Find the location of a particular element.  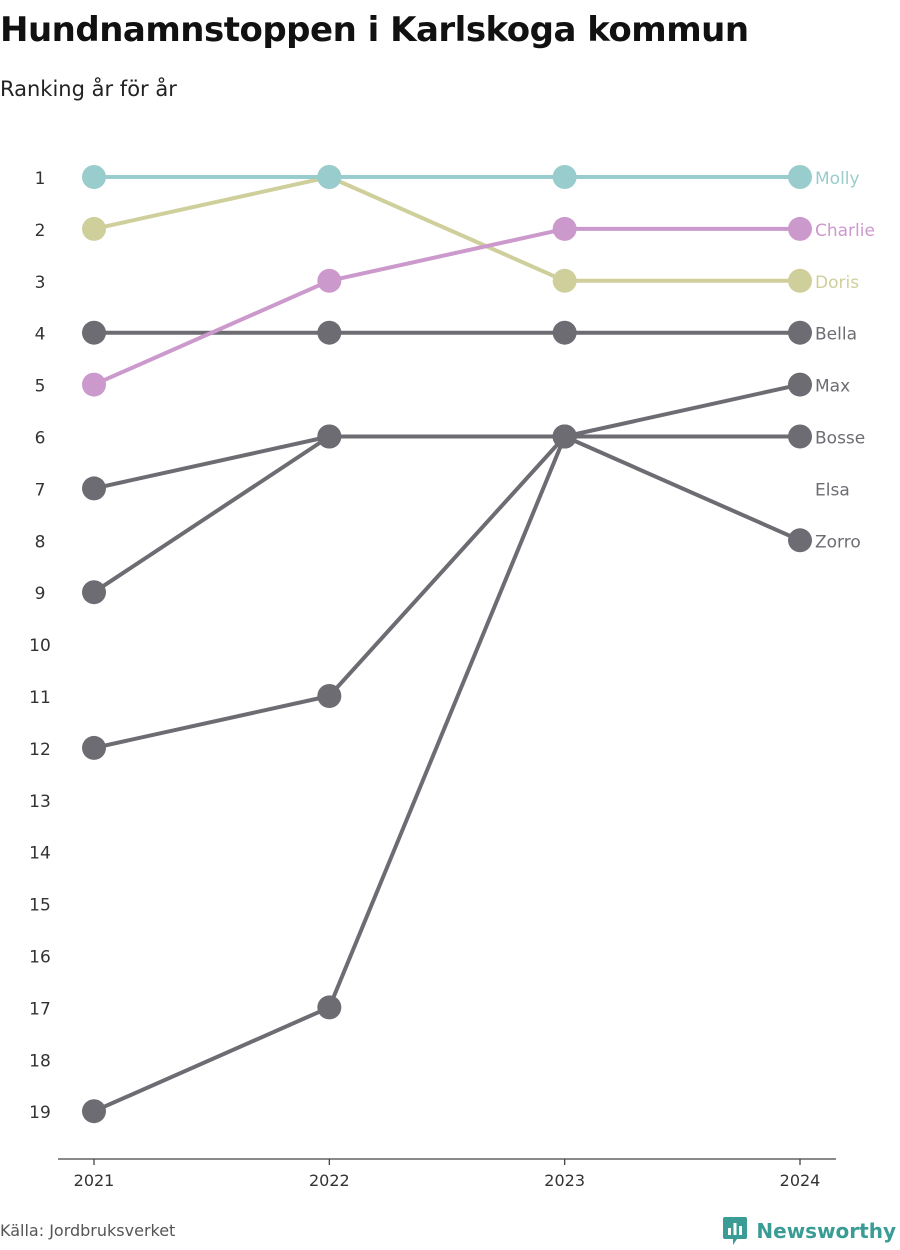

x-tick-label: 2023 is located at coordinates (564, 1180).